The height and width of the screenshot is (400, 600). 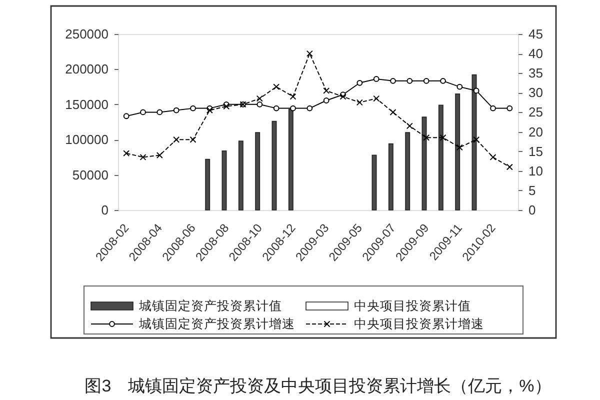 What do you see at coordinates (104, 210) in the screenshot?
I see `y-tick-label: 0` at bounding box center [104, 210].